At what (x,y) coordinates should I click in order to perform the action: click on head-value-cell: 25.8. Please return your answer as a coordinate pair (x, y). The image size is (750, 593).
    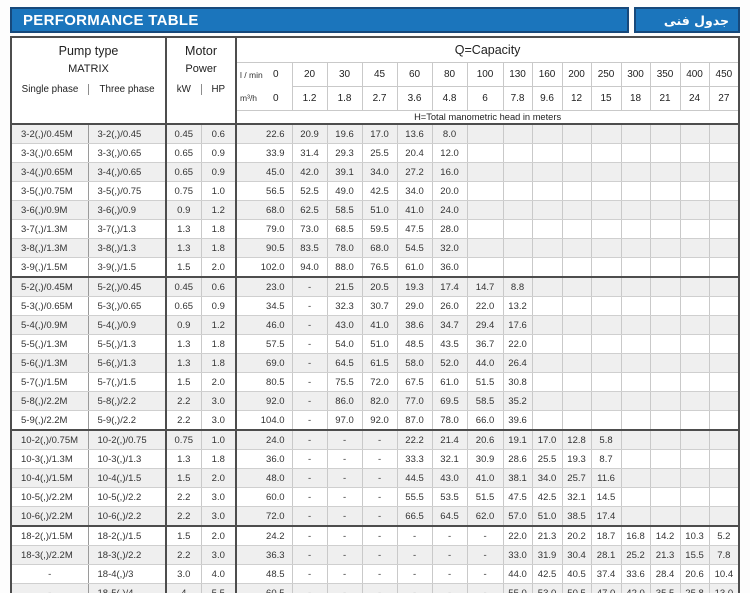
    Looking at the image, I should click on (695, 588).